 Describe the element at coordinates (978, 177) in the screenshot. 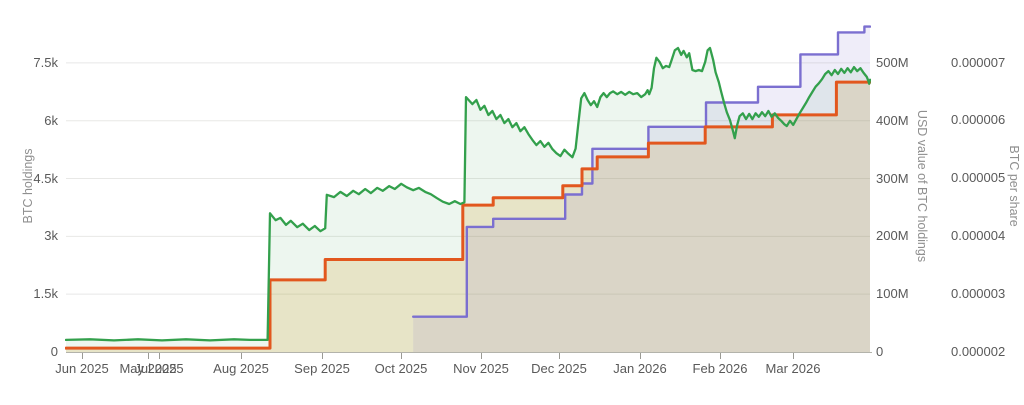

I see `share-axis-tick-label: 0.000005` at that location.